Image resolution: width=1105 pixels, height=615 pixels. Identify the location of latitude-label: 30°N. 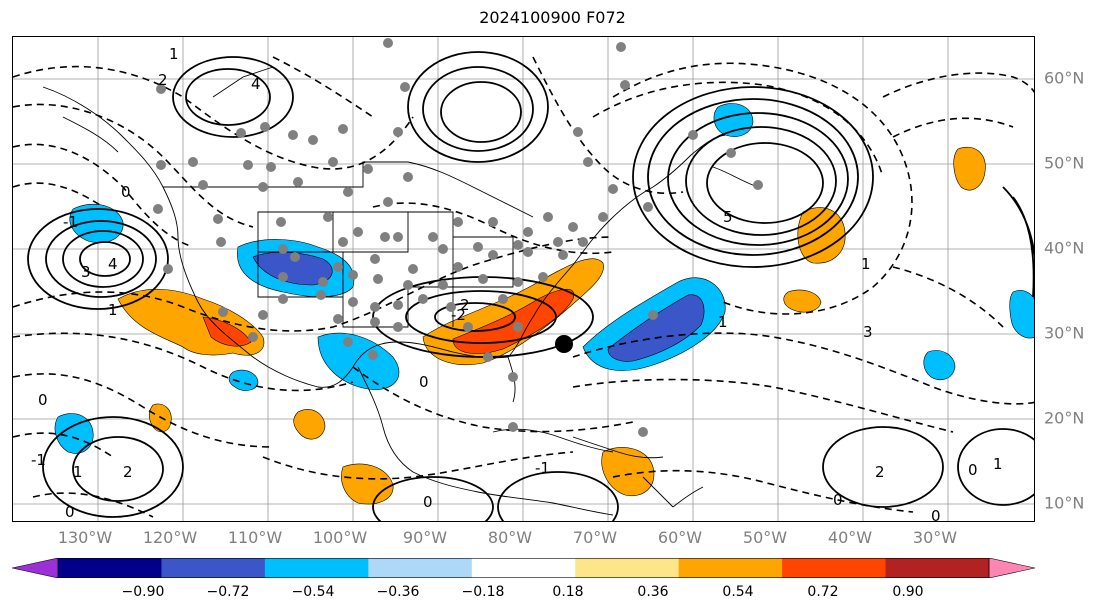
(1064, 333).